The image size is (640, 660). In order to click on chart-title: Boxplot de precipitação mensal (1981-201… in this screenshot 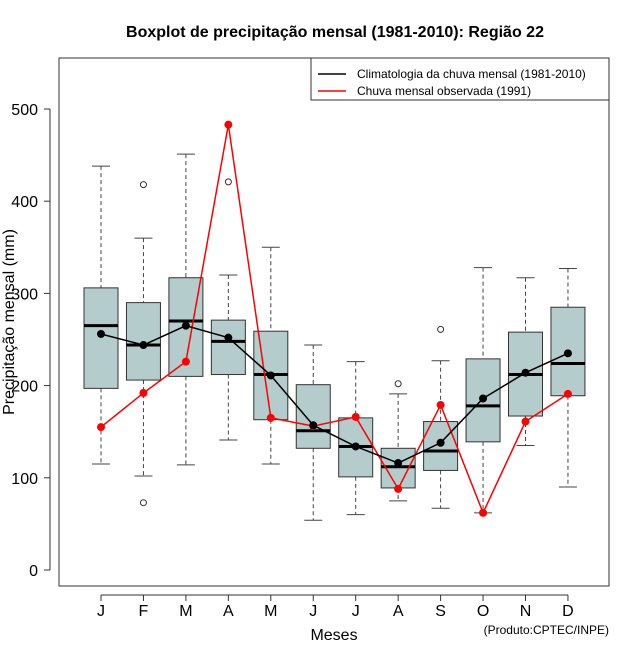, I will do `click(335, 32)`.